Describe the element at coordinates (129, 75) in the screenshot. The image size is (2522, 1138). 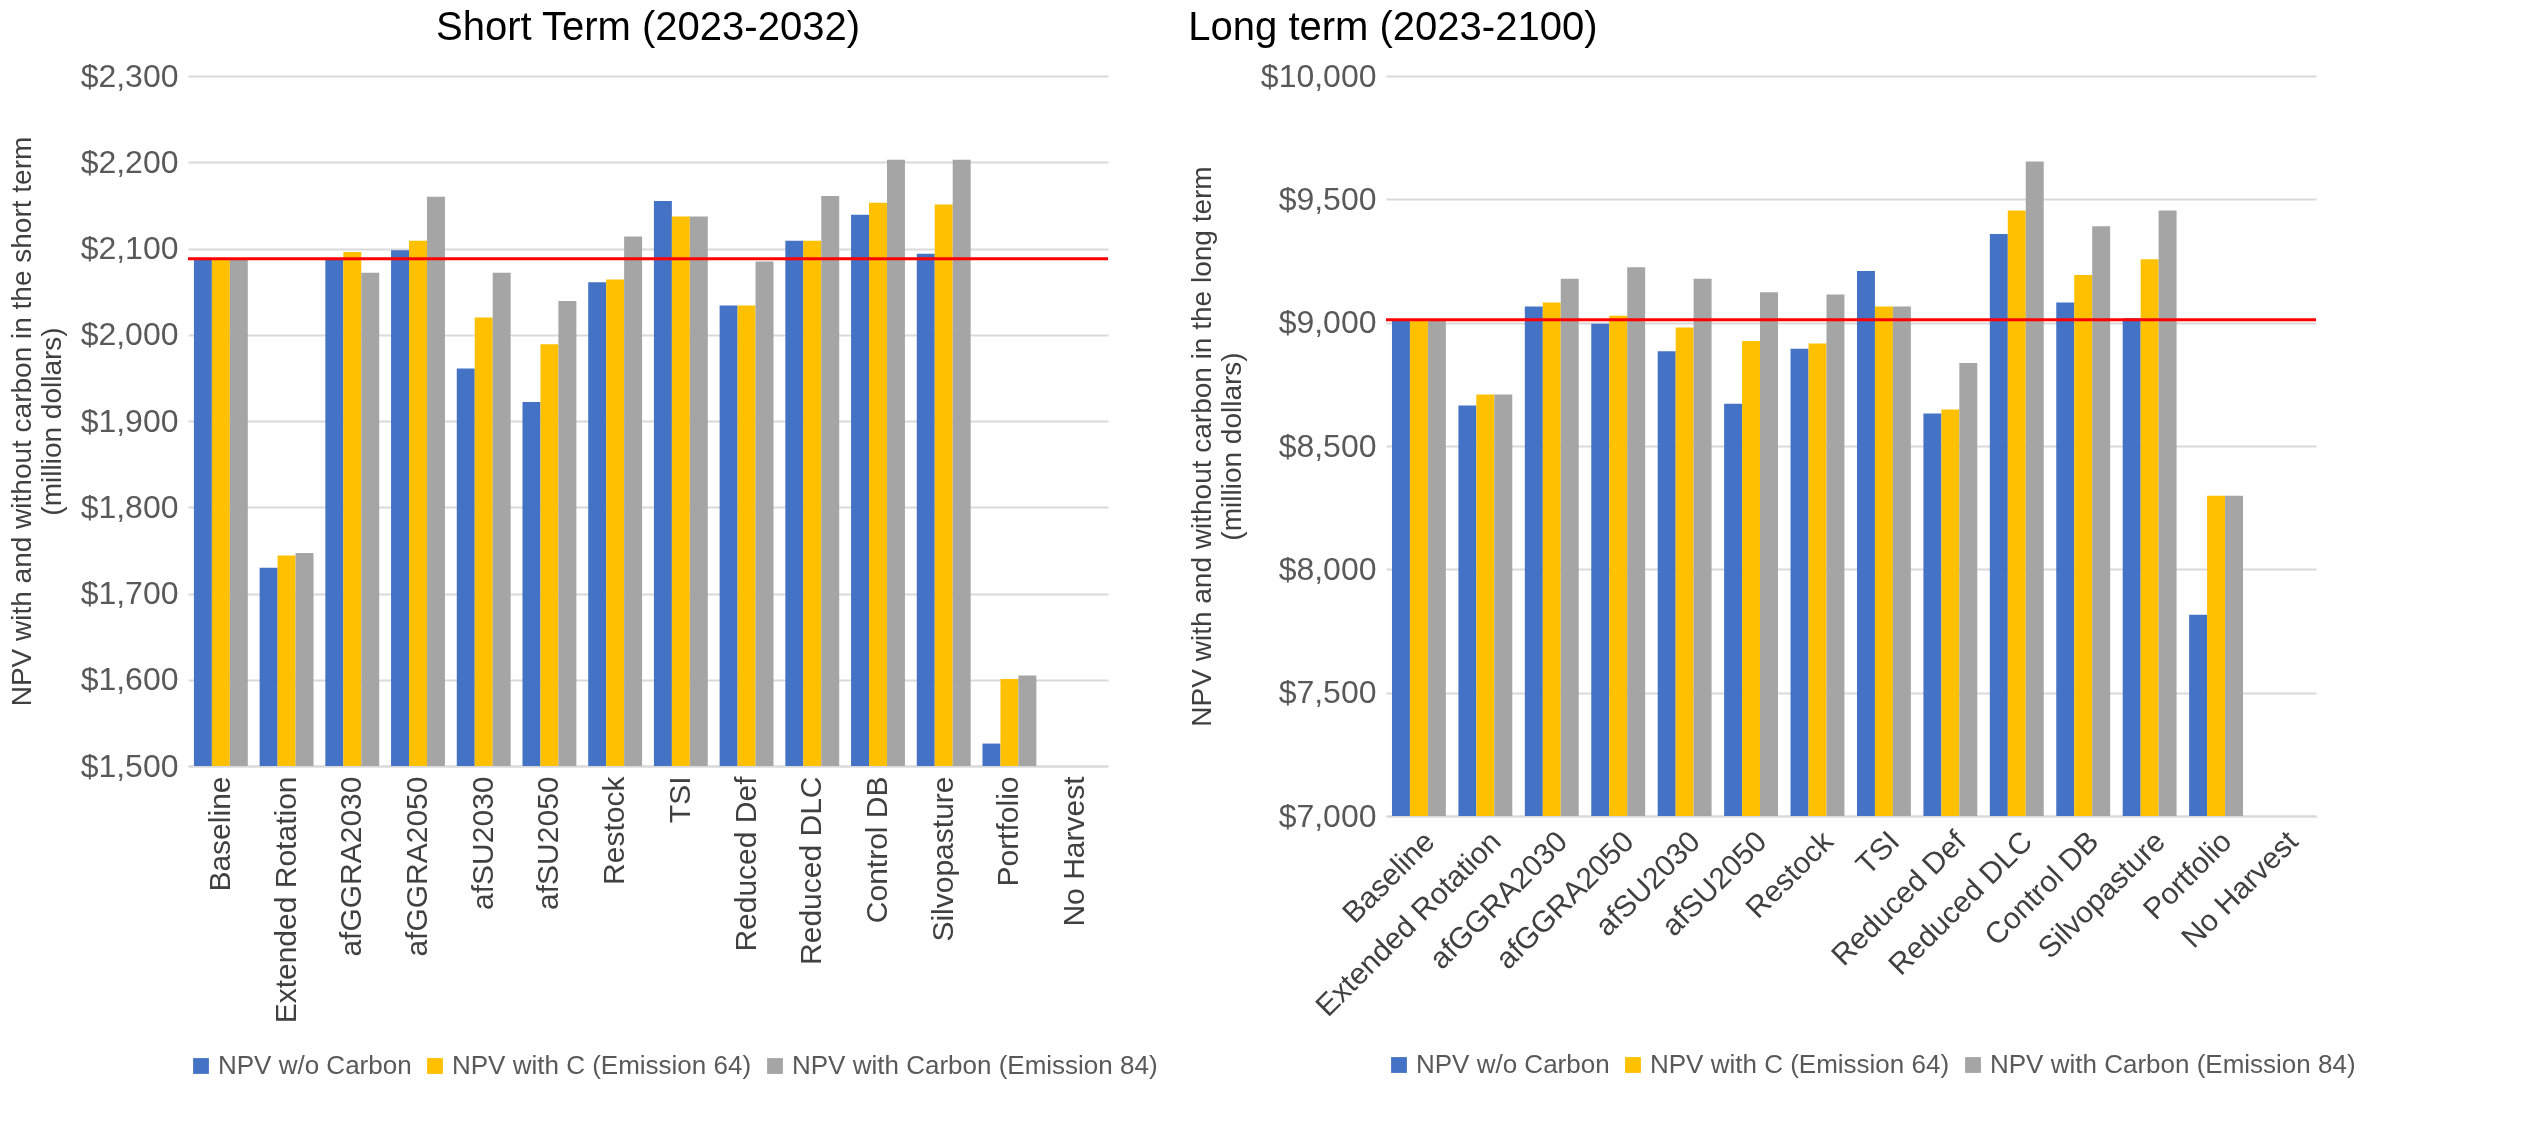
I see `y-tick-label: $2,300` at that location.